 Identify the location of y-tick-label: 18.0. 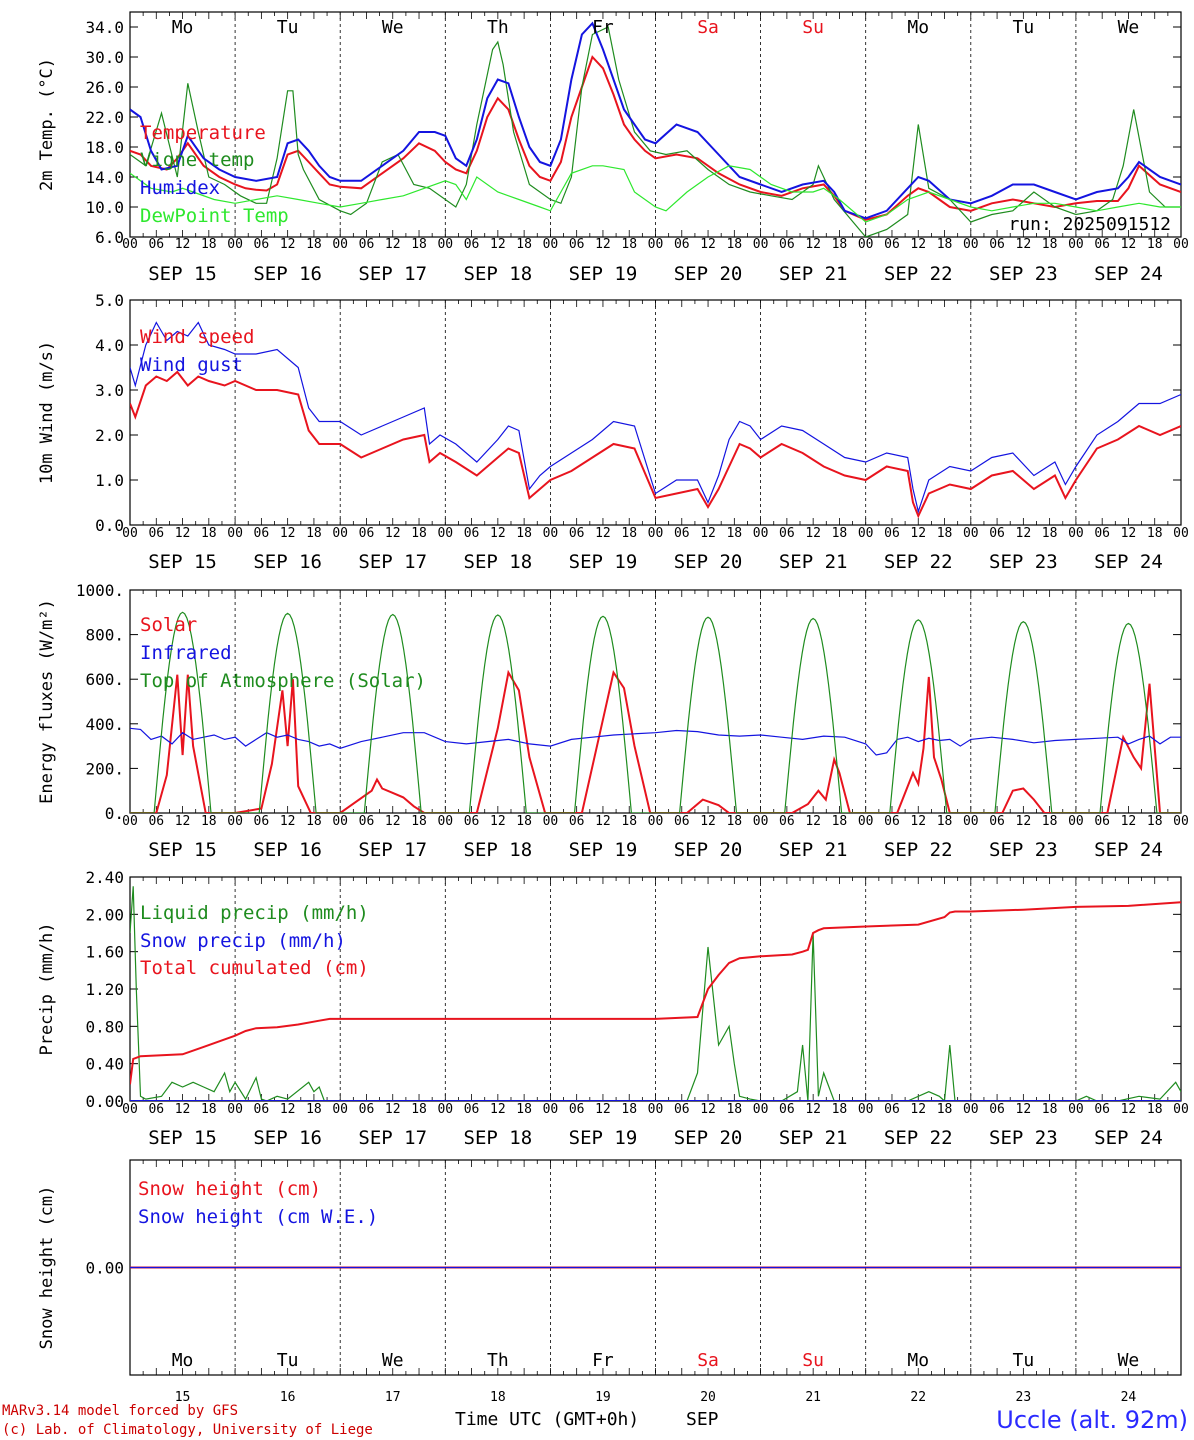
(104, 147).